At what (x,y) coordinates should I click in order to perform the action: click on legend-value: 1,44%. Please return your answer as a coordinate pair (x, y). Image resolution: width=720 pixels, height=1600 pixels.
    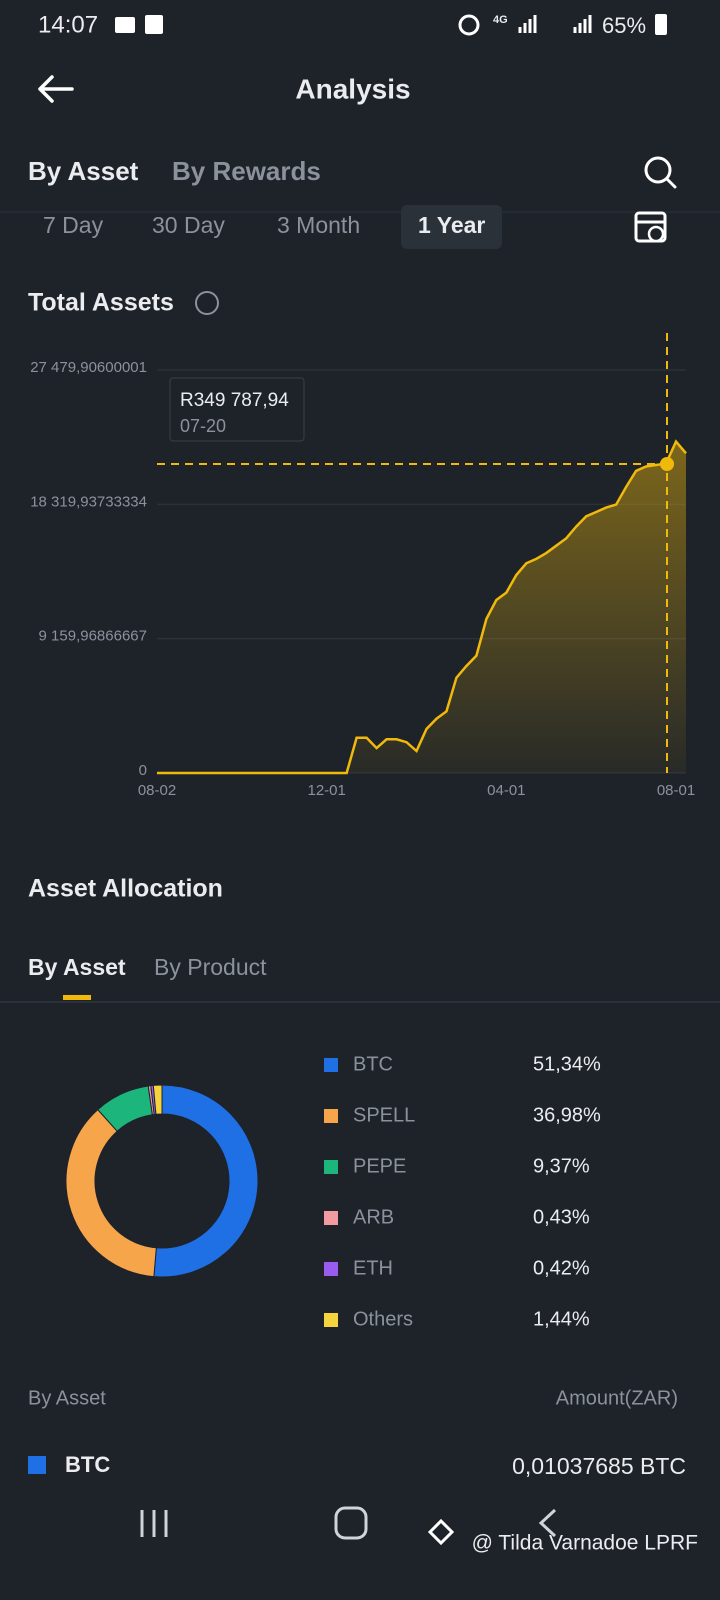
    Looking at the image, I should click on (561, 1319).